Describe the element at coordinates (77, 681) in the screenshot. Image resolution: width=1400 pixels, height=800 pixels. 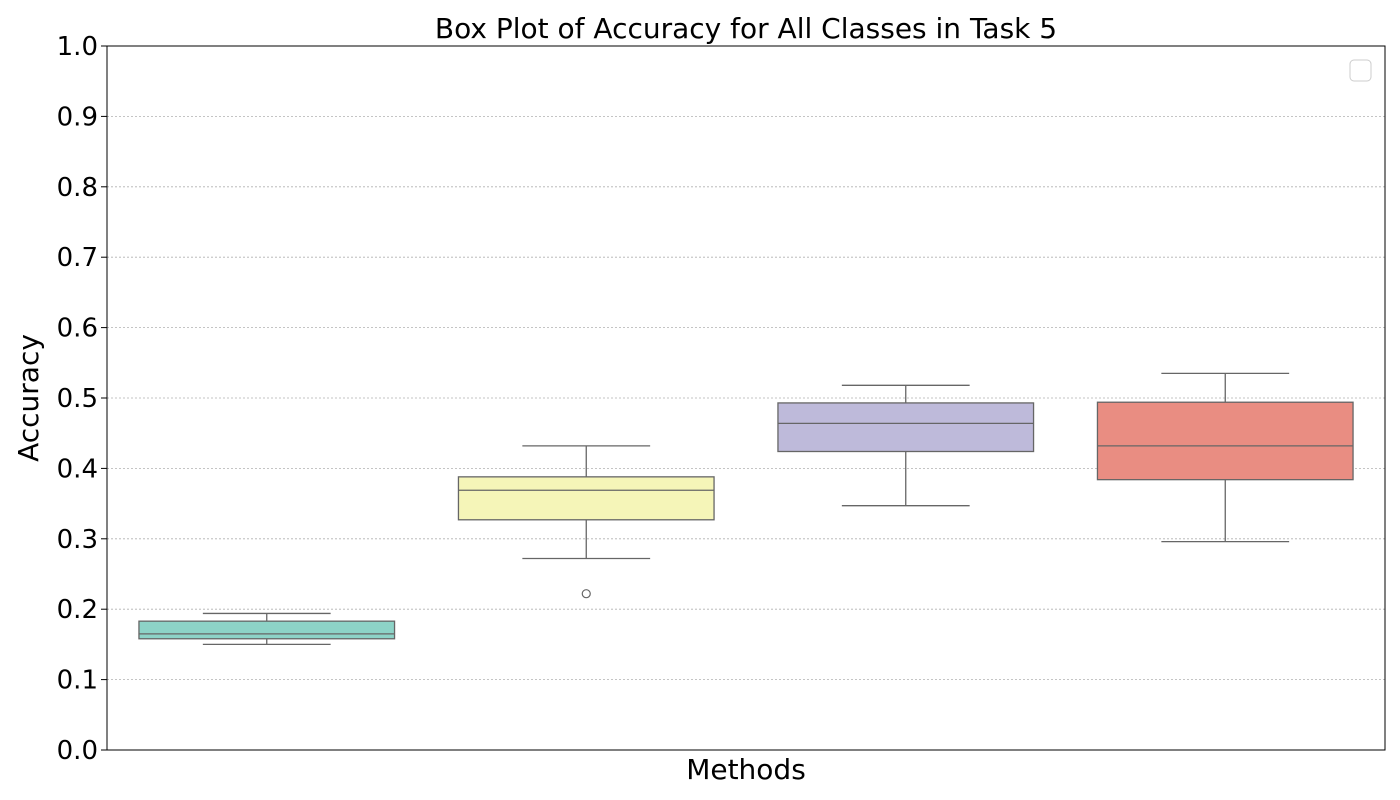
I see `y-tick-label: 0.1` at that location.